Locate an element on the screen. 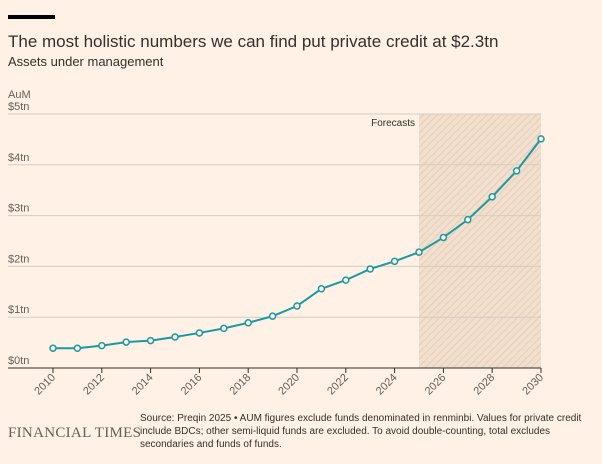 The image size is (602, 464). x-tick-label: 2022 is located at coordinates (338, 385).